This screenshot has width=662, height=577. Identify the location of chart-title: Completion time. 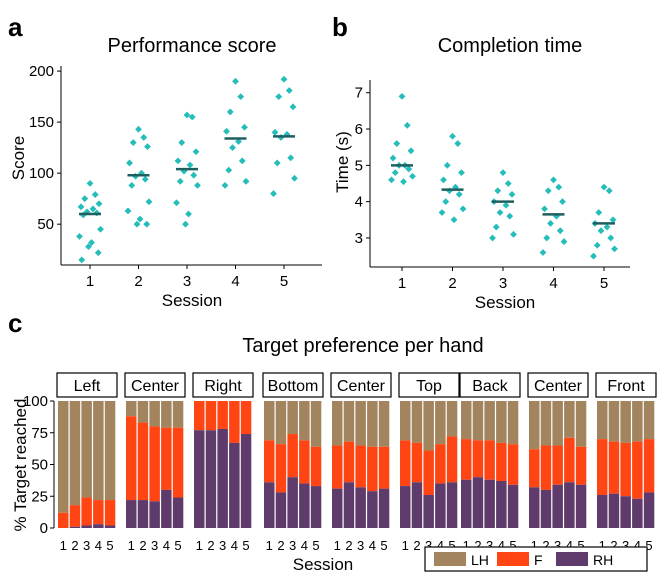
(510, 46).